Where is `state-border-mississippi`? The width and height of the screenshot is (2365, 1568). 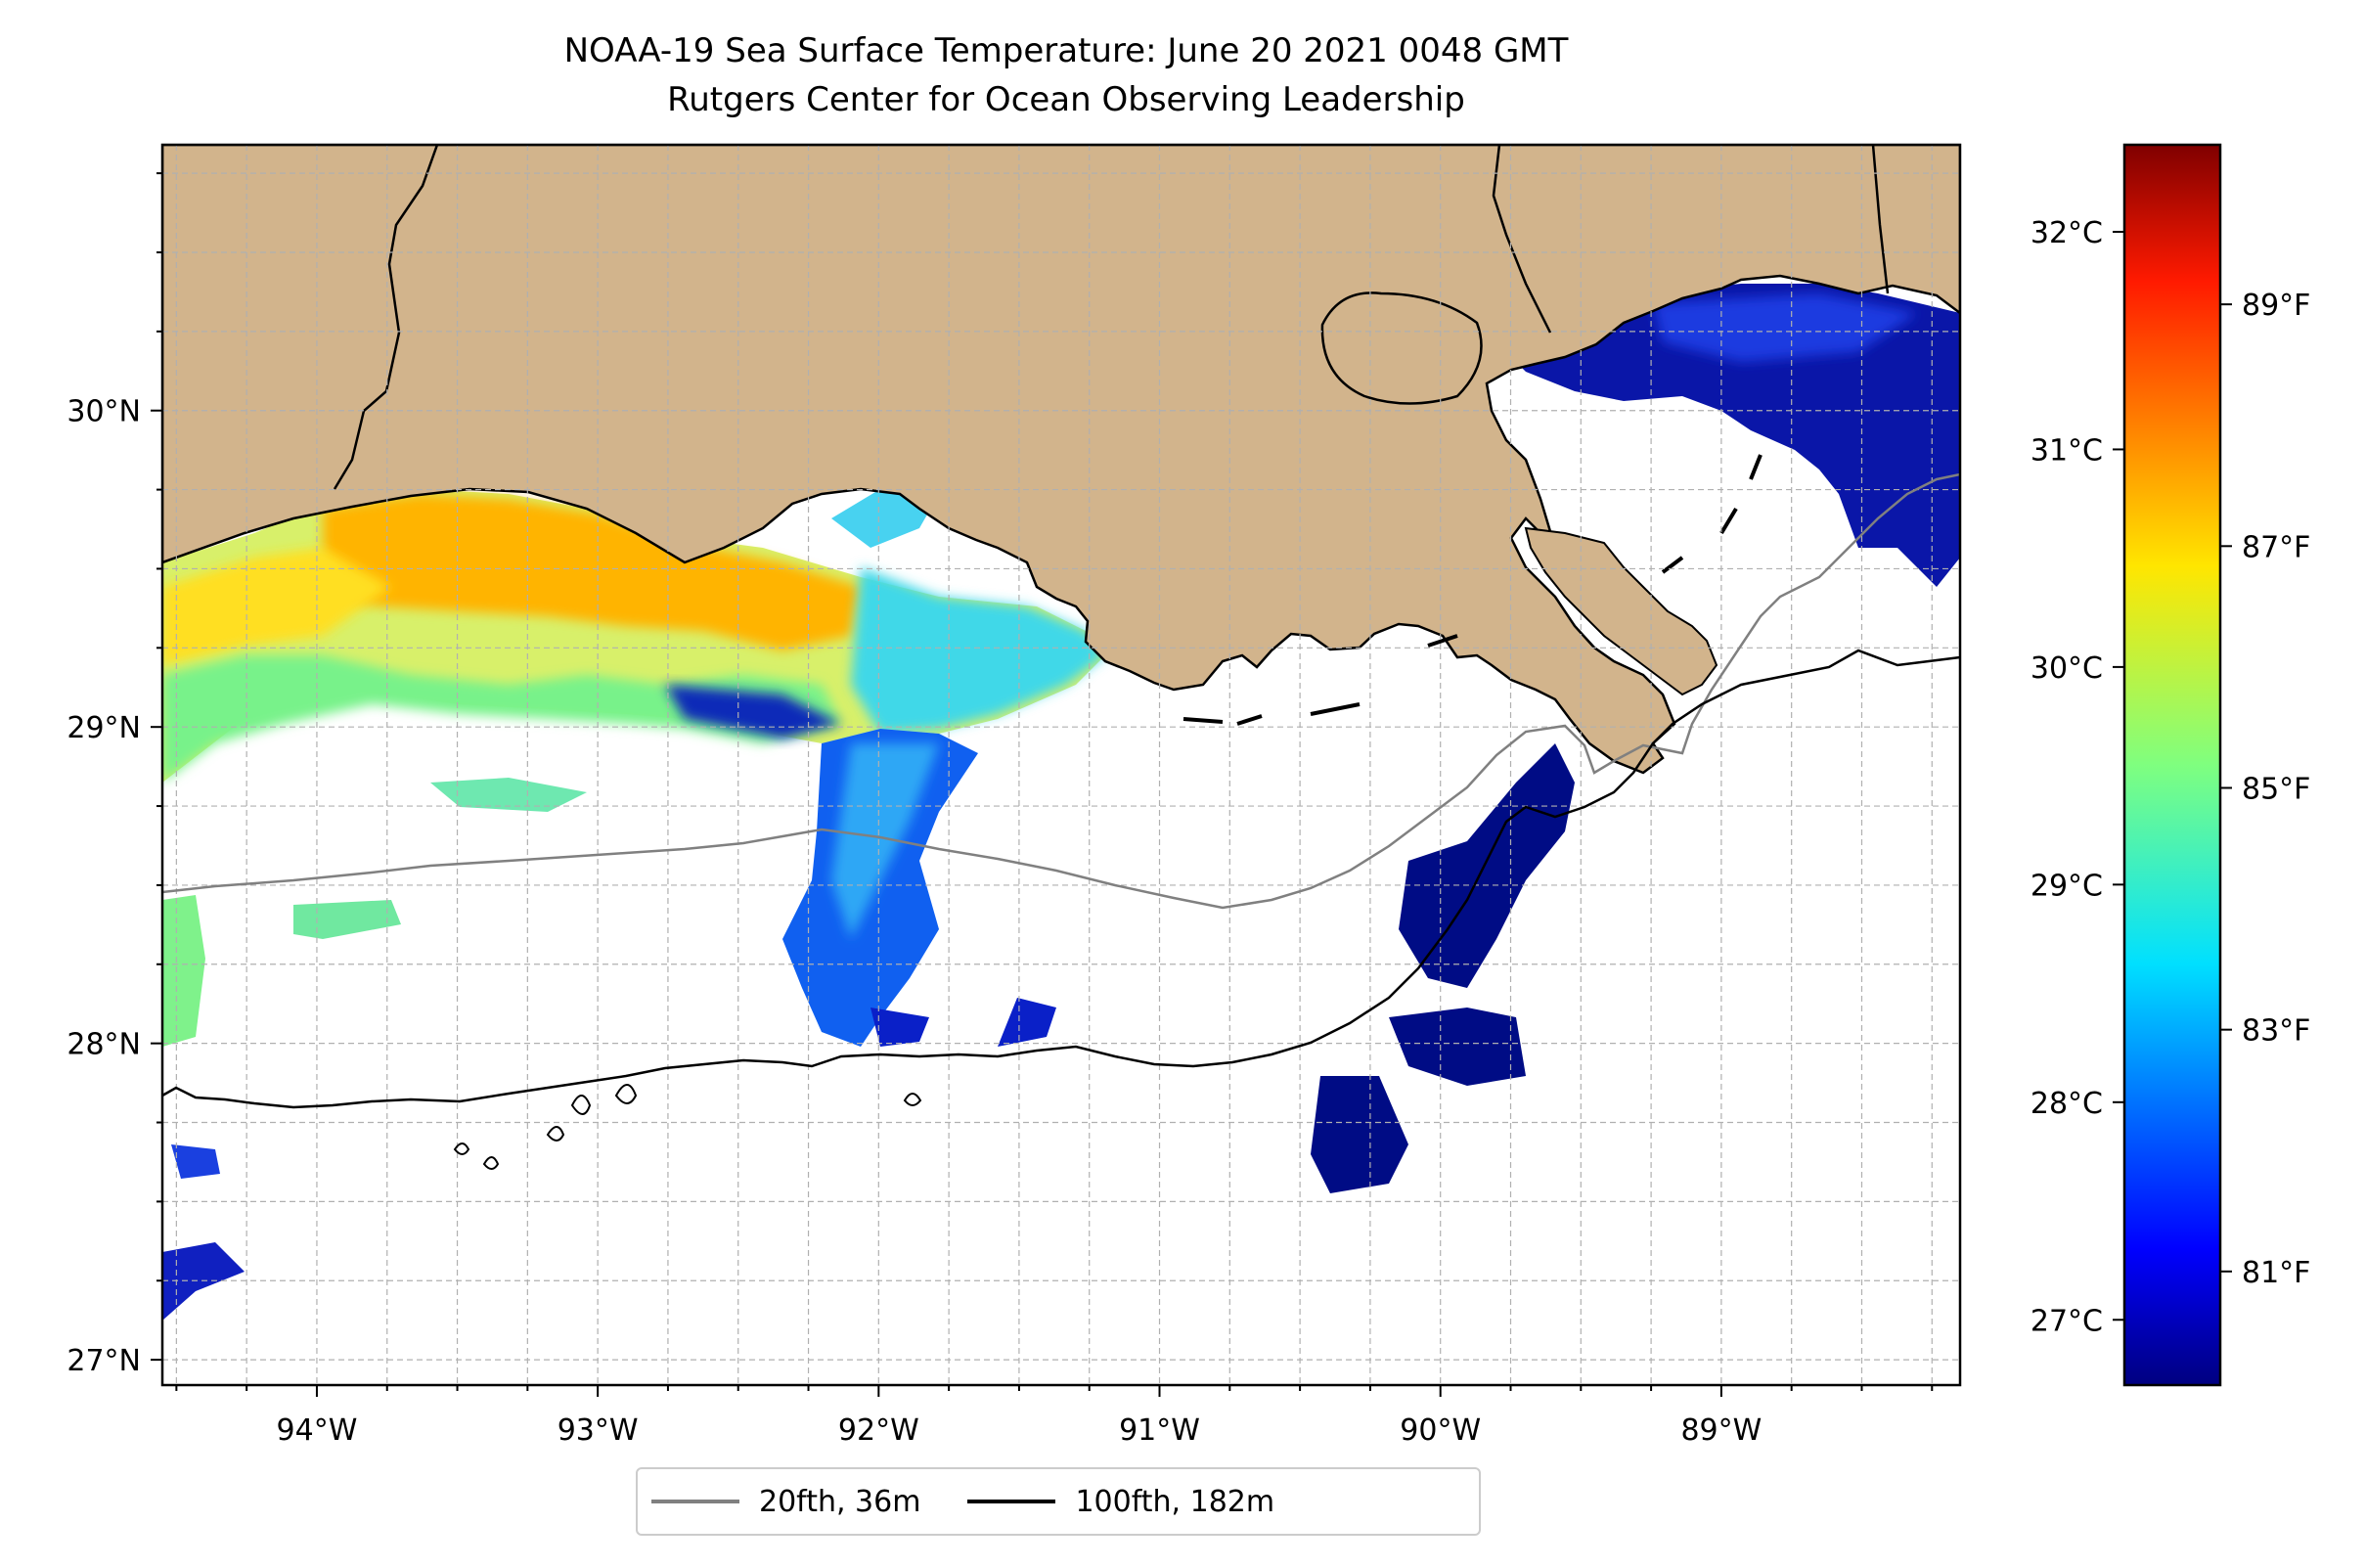 state-border-mississippi is located at coordinates (1522, 239).